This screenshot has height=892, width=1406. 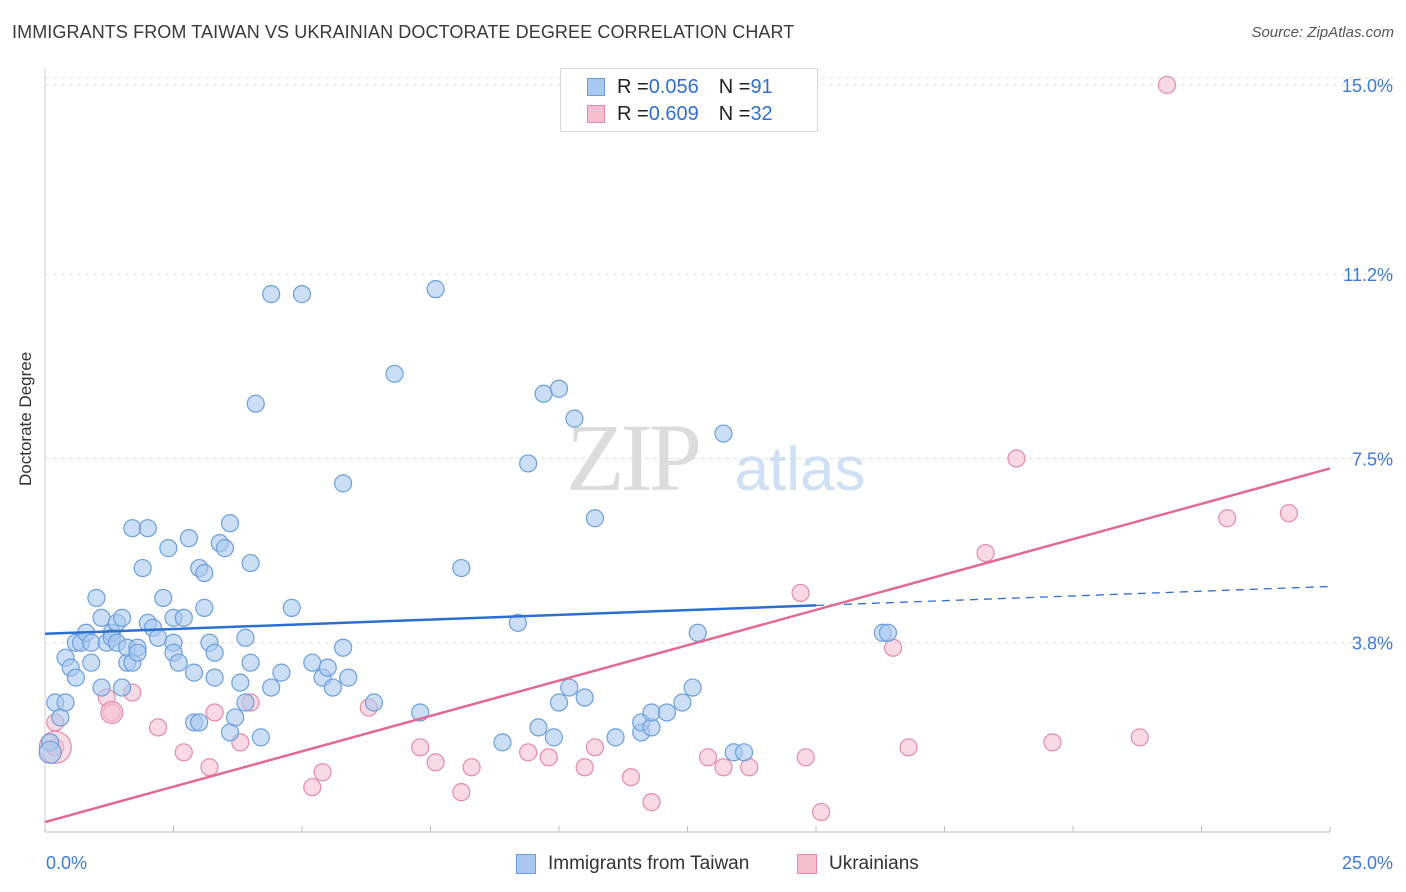 What do you see at coordinates (596, 114) in the screenshot?
I see `legend-swatch-pink` at bounding box center [596, 114].